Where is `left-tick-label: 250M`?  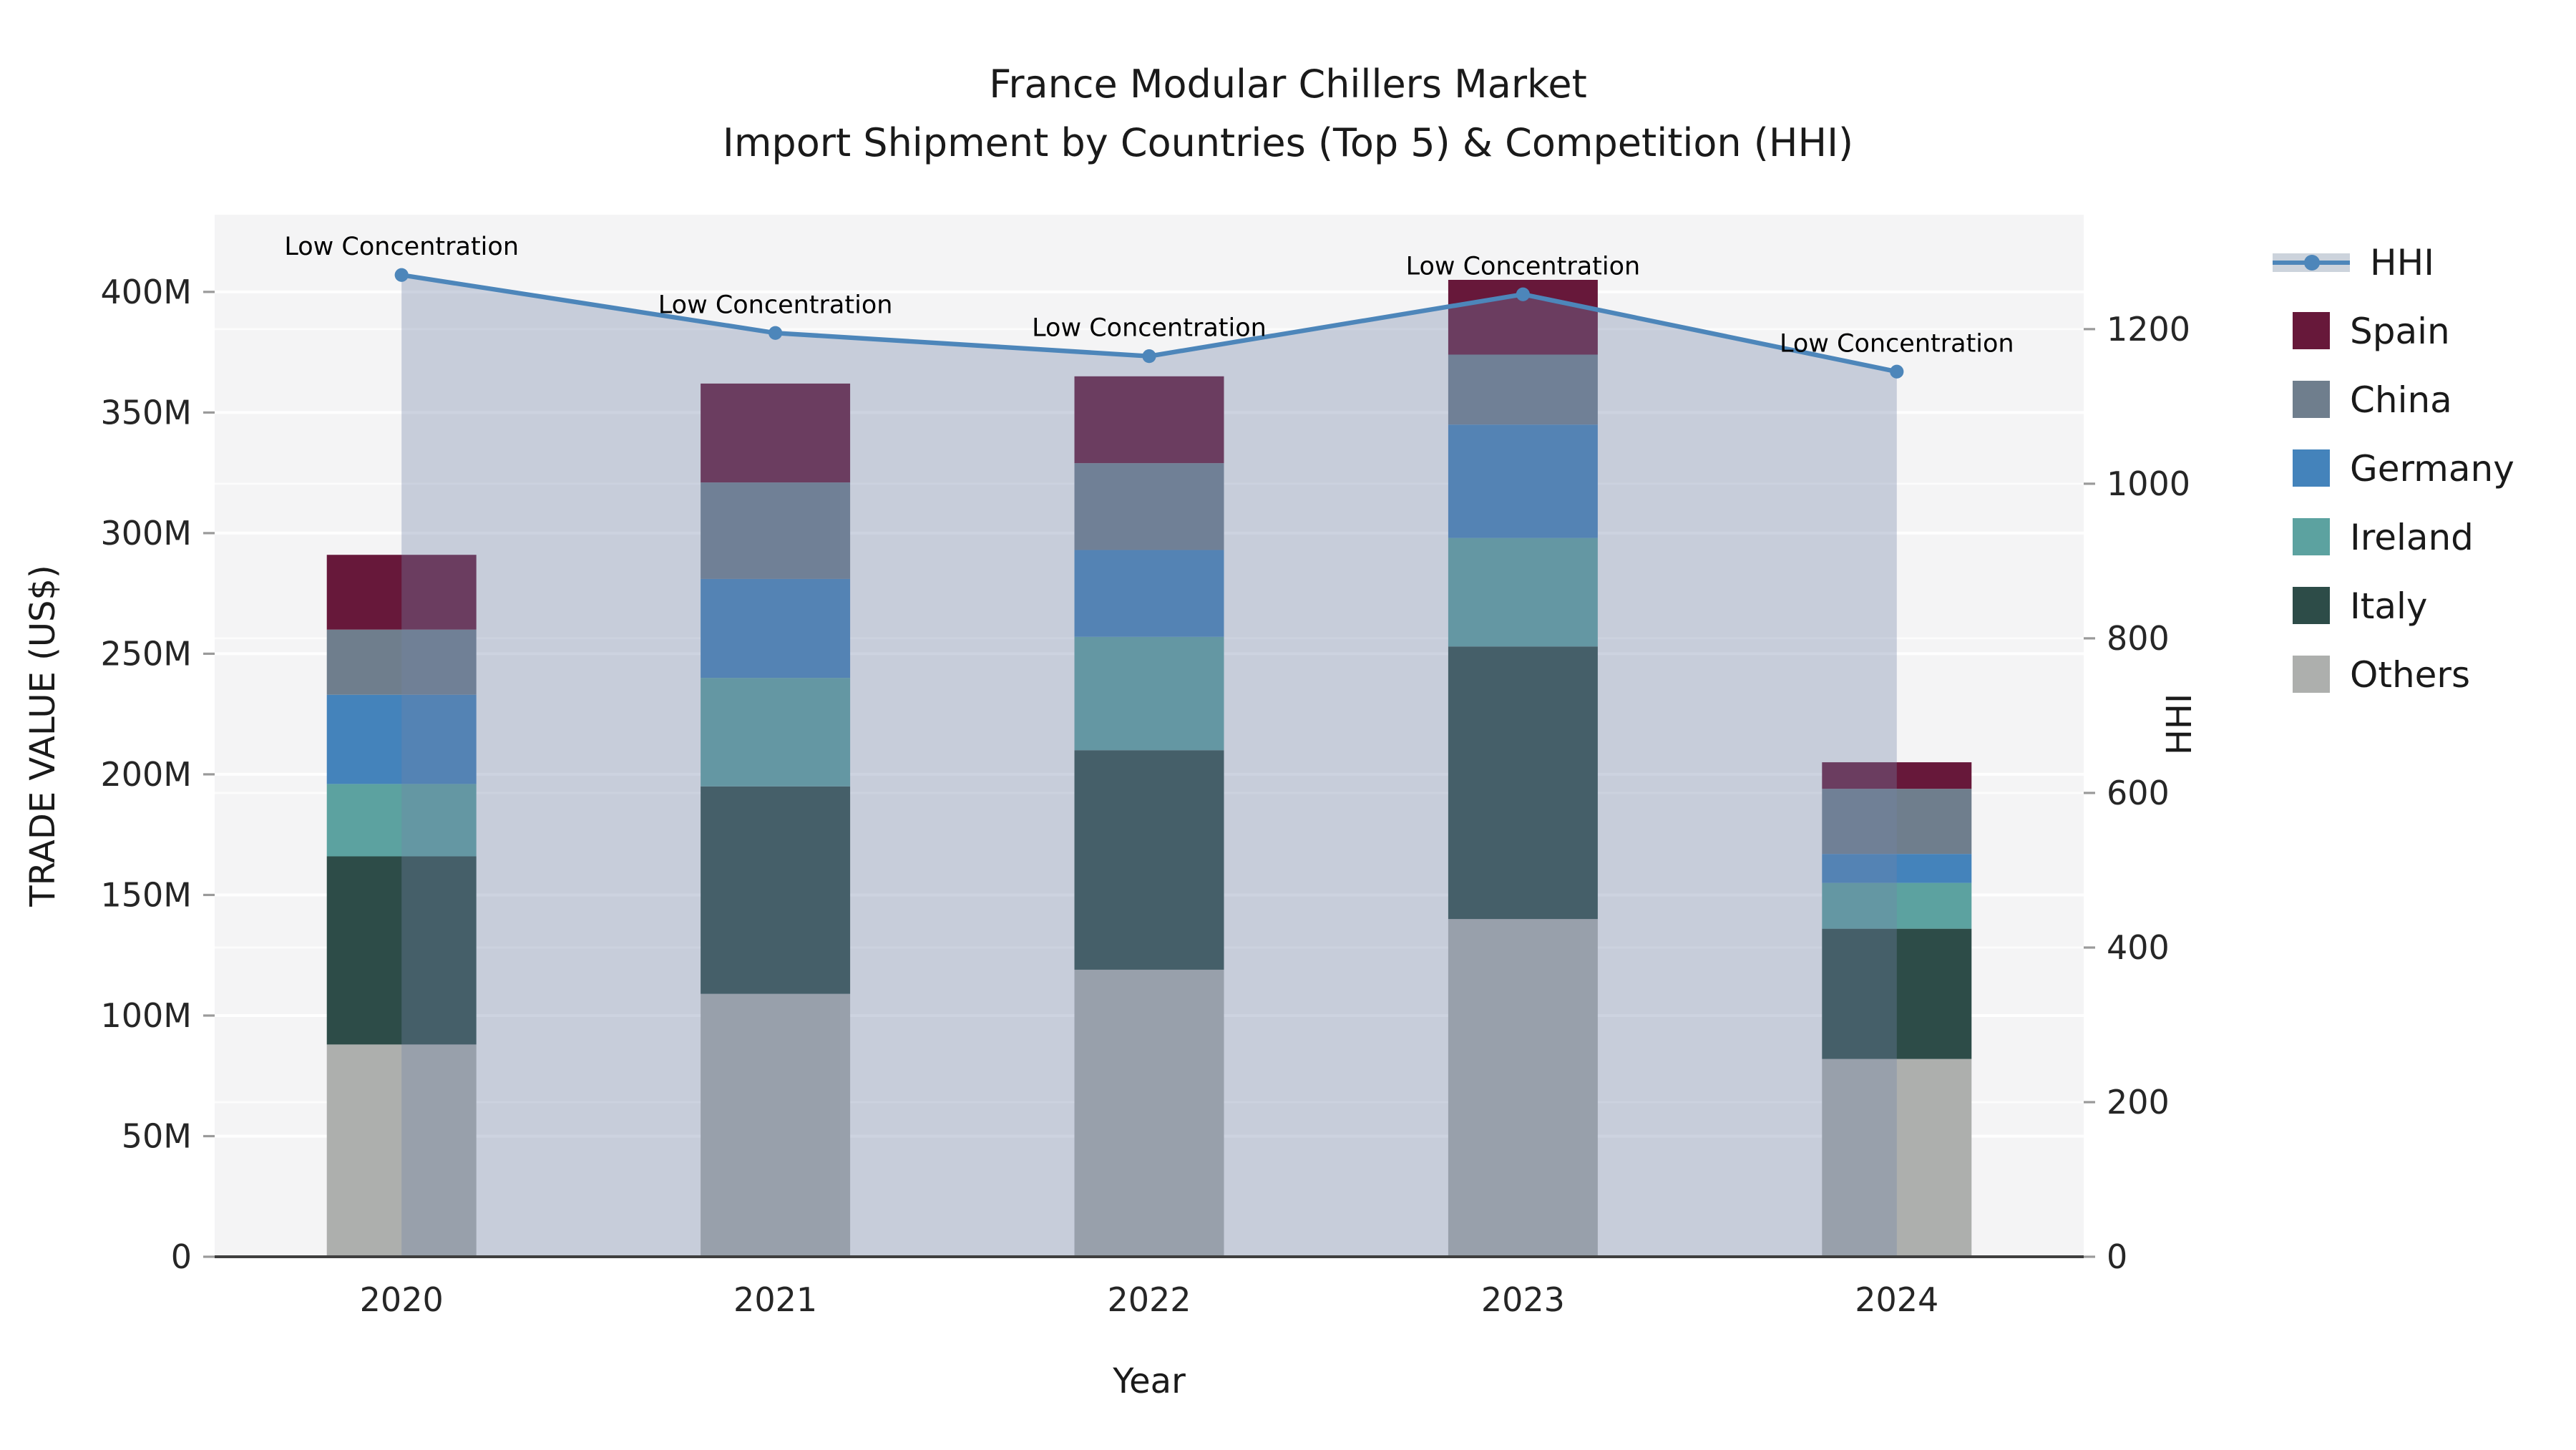
left-tick-label: 250M is located at coordinates (146, 653).